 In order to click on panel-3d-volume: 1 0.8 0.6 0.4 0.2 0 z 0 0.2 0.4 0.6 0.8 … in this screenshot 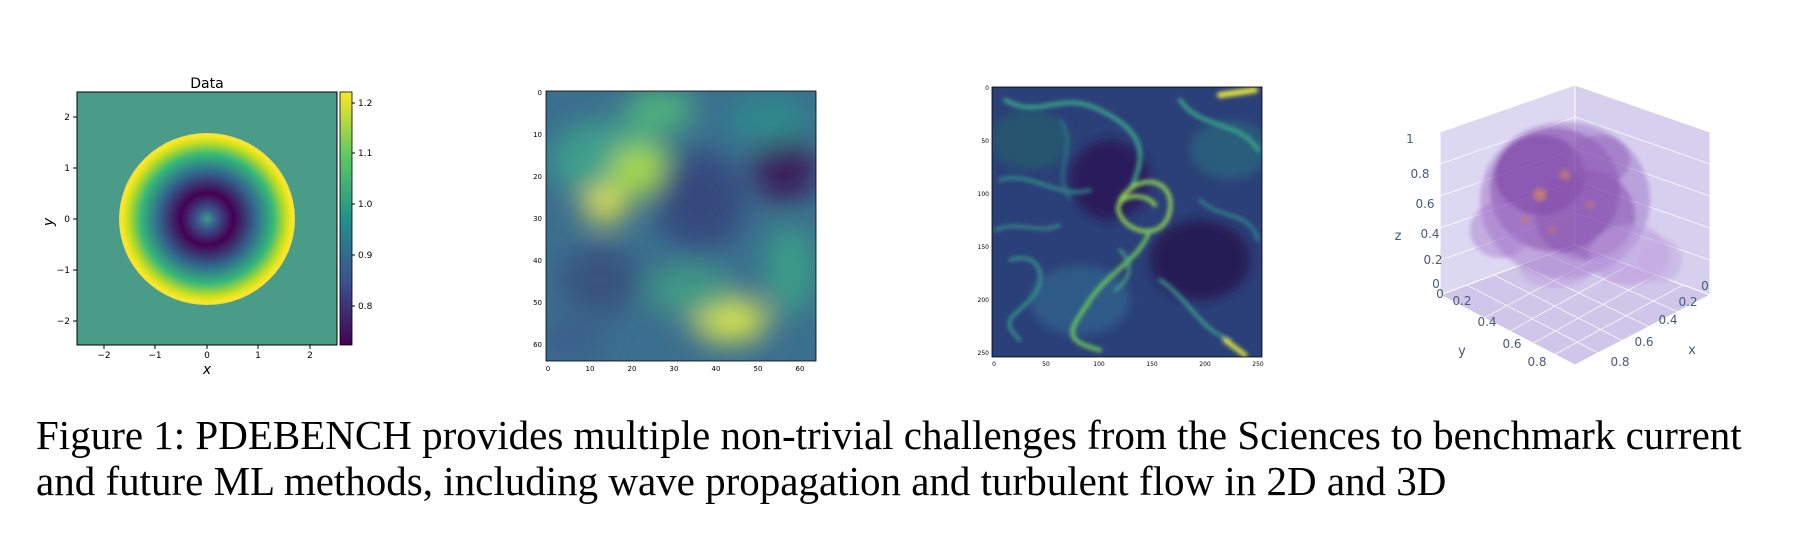, I will do `click(1553, 226)`.